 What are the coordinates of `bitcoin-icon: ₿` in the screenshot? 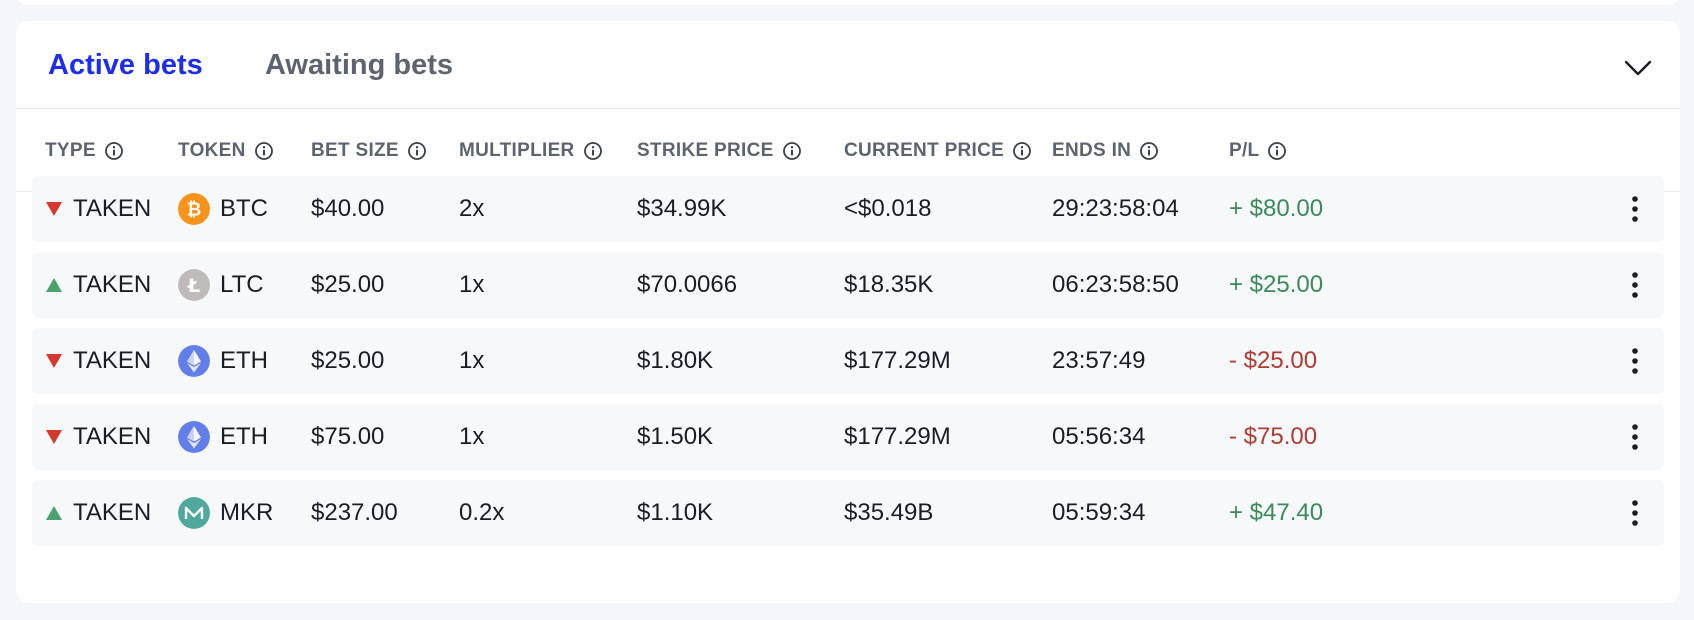 It's located at (194, 209).